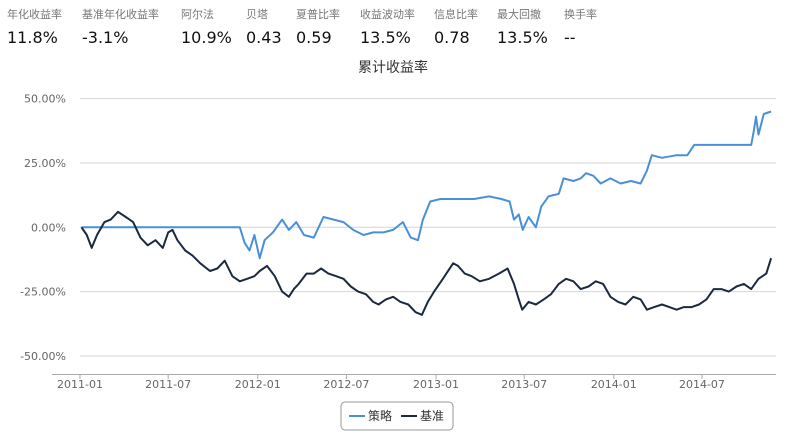  Describe the element at coordinates (206, 26) in the screenshot. I see `metric-item: 阿尔法 10.9%` at that location.